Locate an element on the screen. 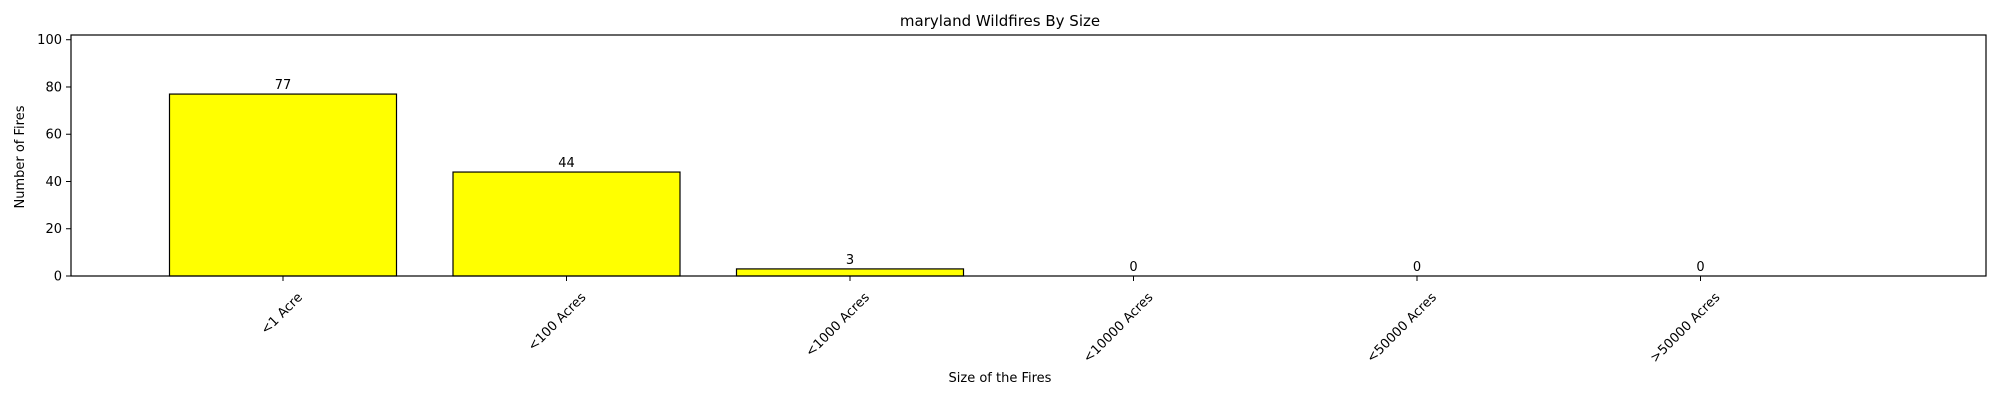 This screenshot has height=400, width=2000. bar-value-label-3: 0 is located at coordinates (1133, 267).